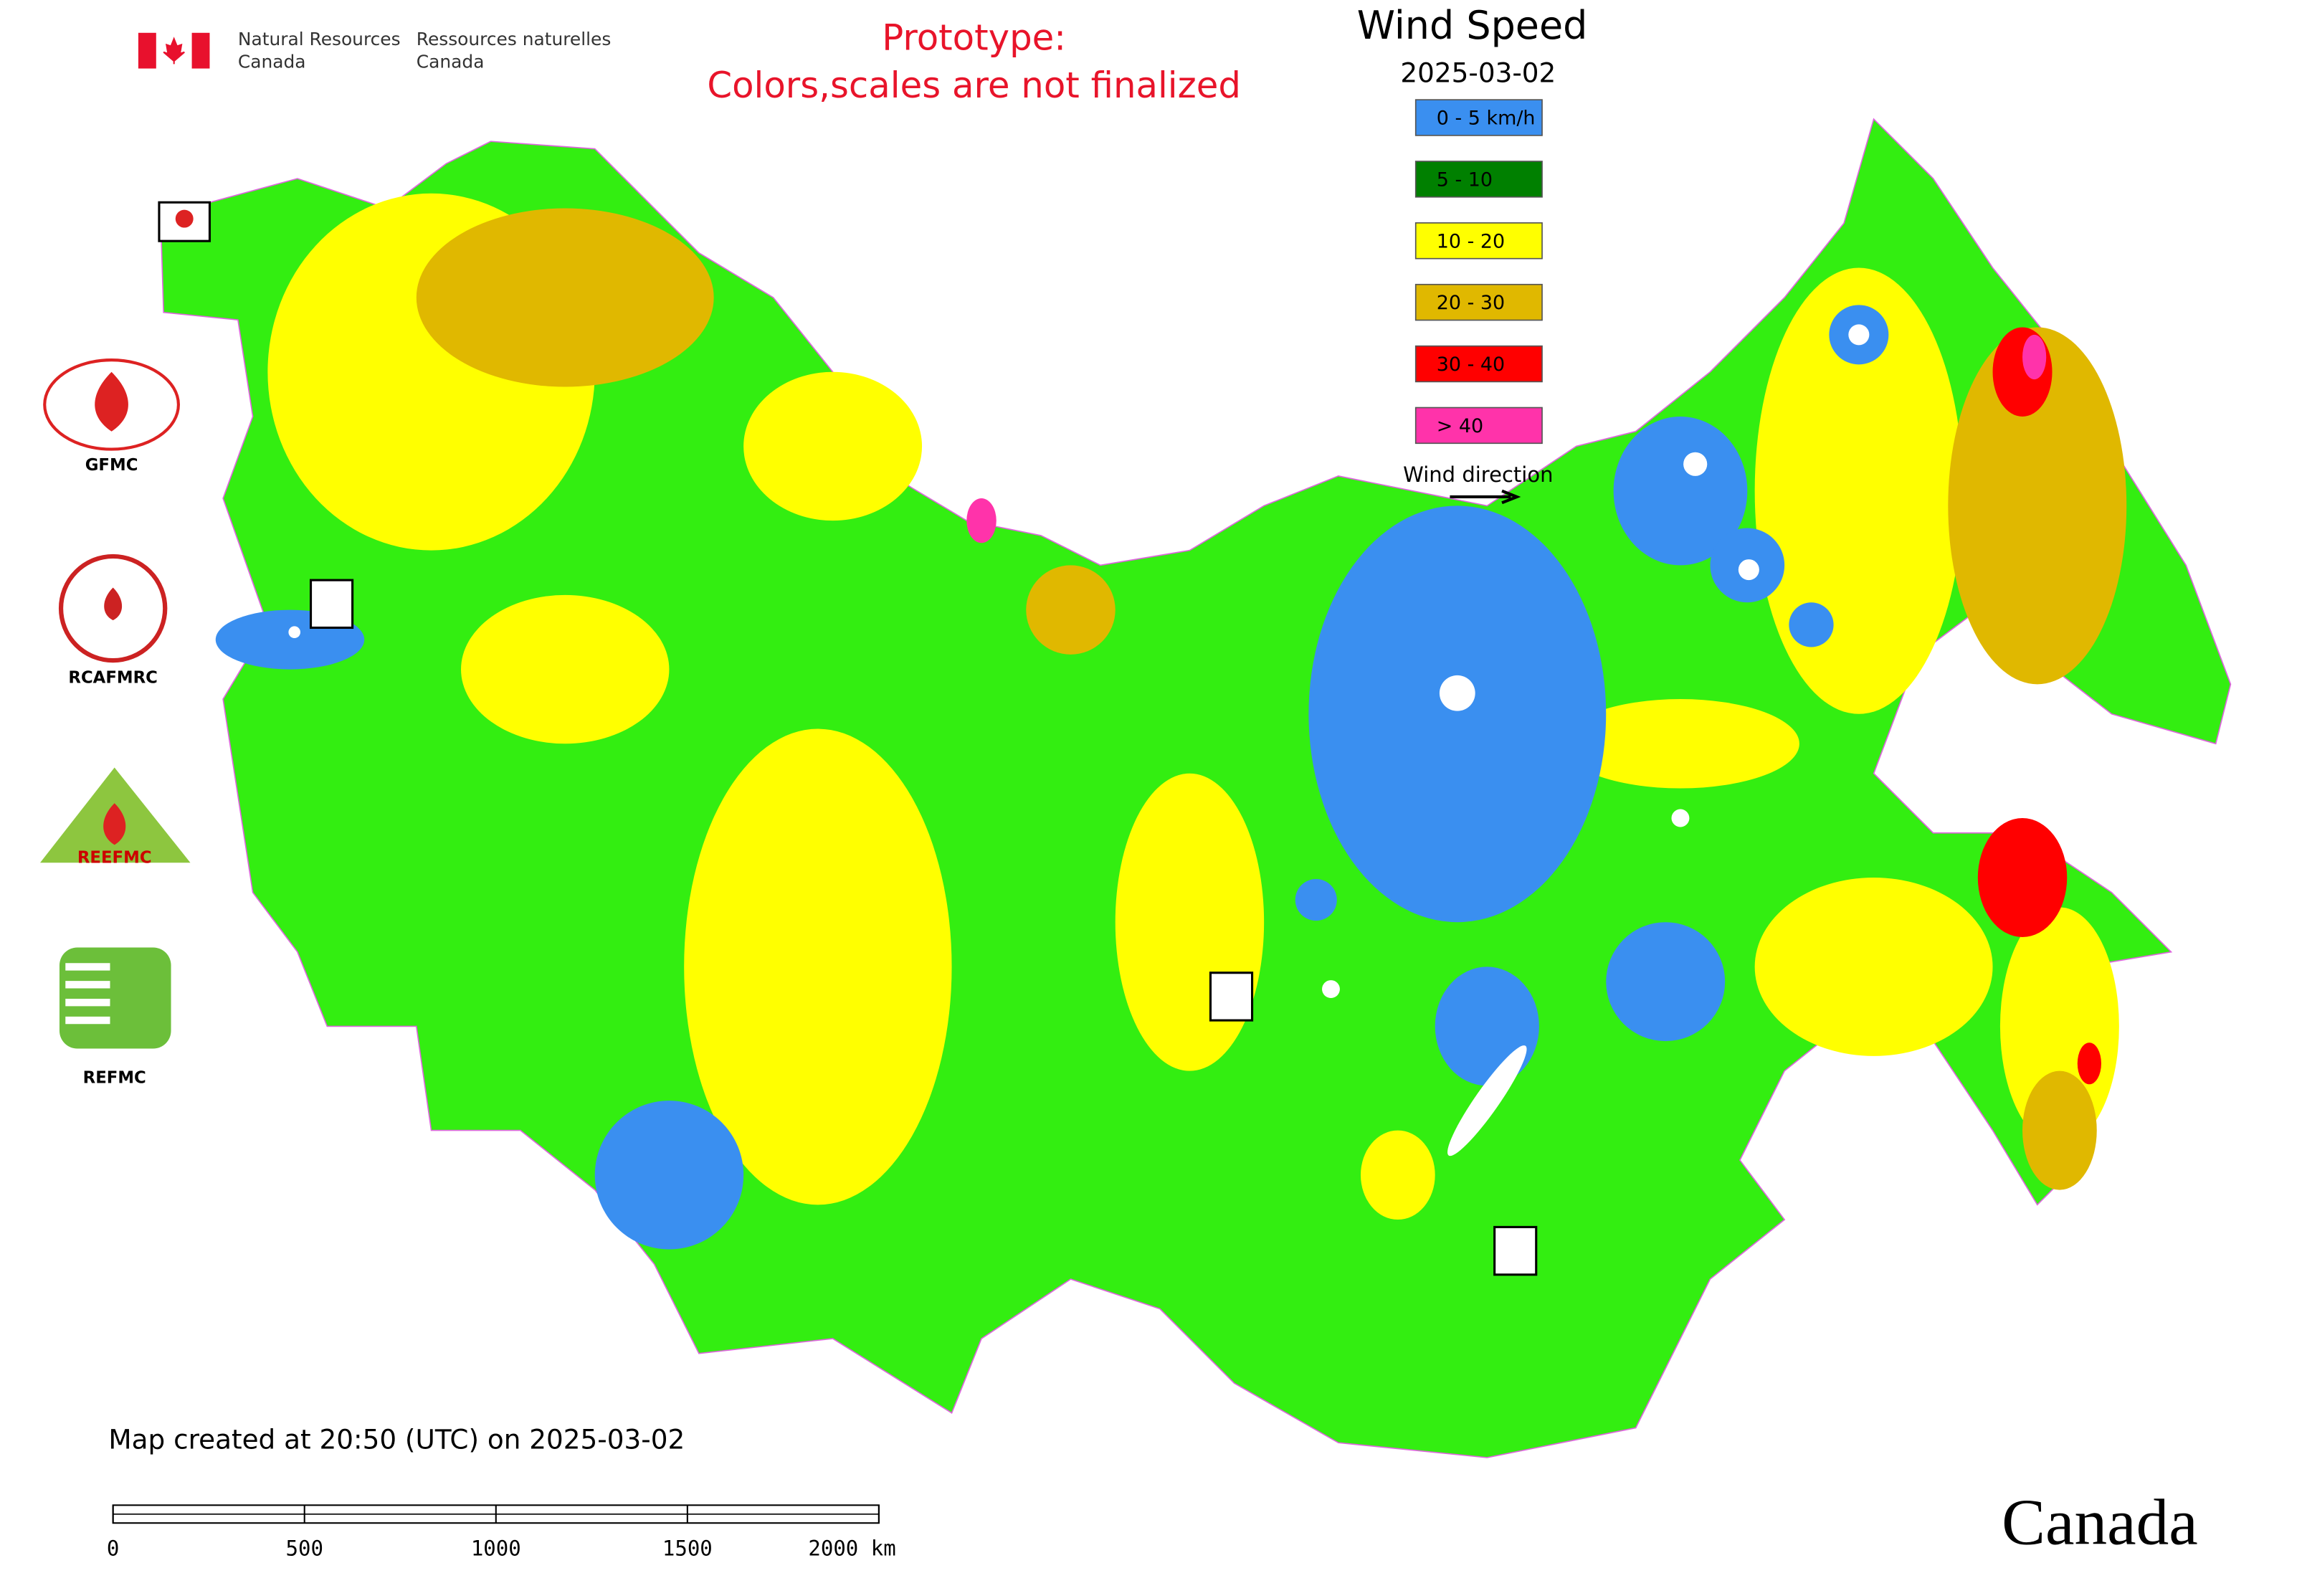 This screenshot has height=1596, width=2302. I want to click on legend-label: 0 - 5 km/h, so click(1487, 119).